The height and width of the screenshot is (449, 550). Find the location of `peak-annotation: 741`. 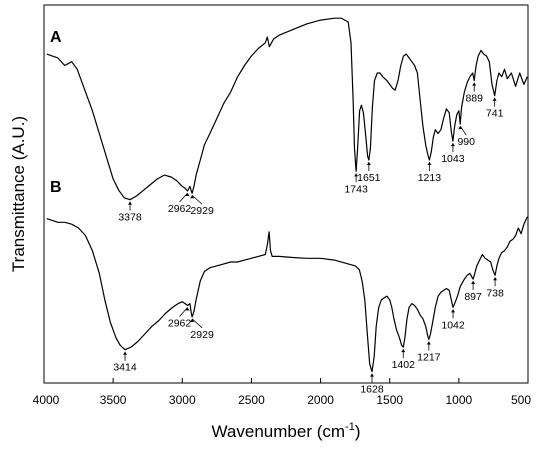

peak-annotation: 741 is located at coordinates (495, 108).